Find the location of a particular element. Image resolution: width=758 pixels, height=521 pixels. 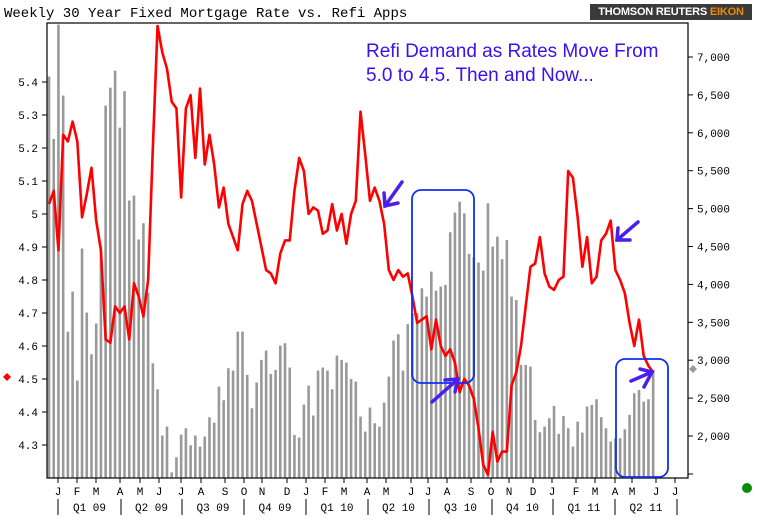

left-tick-label: 5.1 is located at coordinates (28, 183).